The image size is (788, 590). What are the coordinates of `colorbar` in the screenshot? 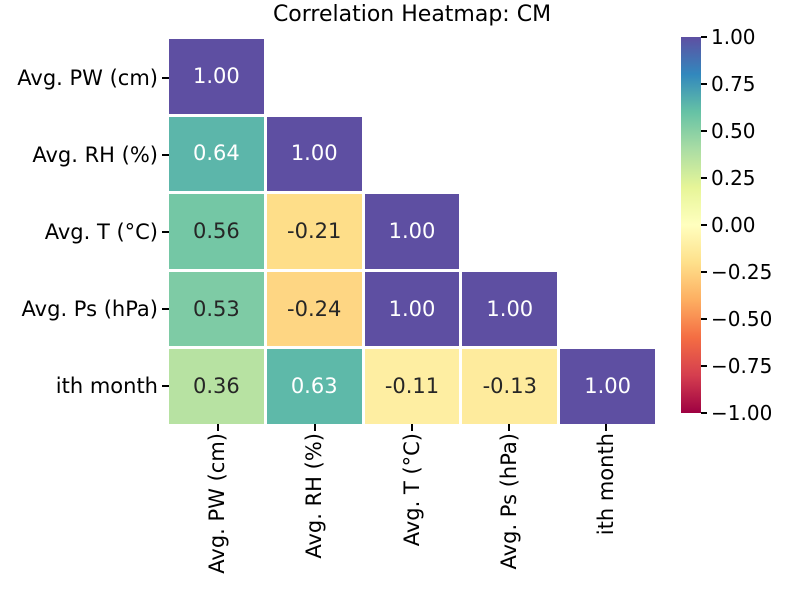 It's located at (691, 225).